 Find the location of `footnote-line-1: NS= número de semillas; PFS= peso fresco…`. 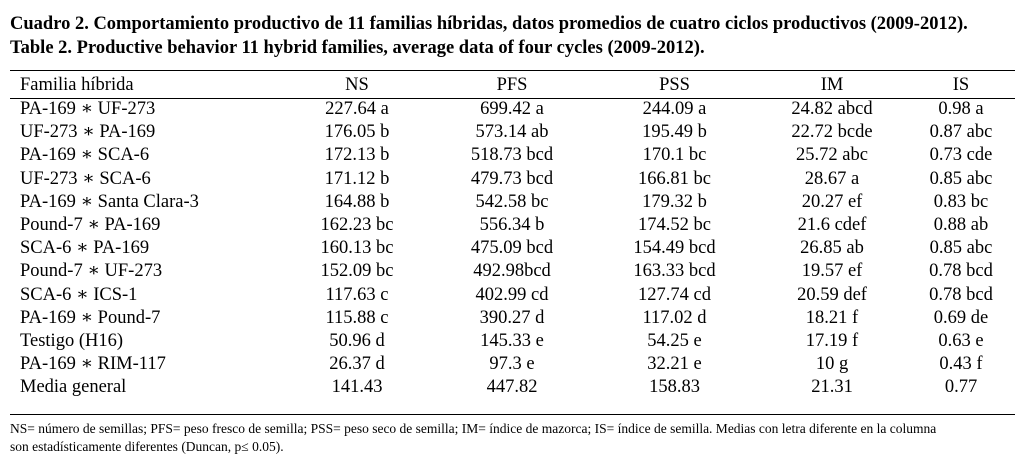

footnote-line-1: NS= número de semillas; PFS= peso fresco… is located at coordinates (473, 428).